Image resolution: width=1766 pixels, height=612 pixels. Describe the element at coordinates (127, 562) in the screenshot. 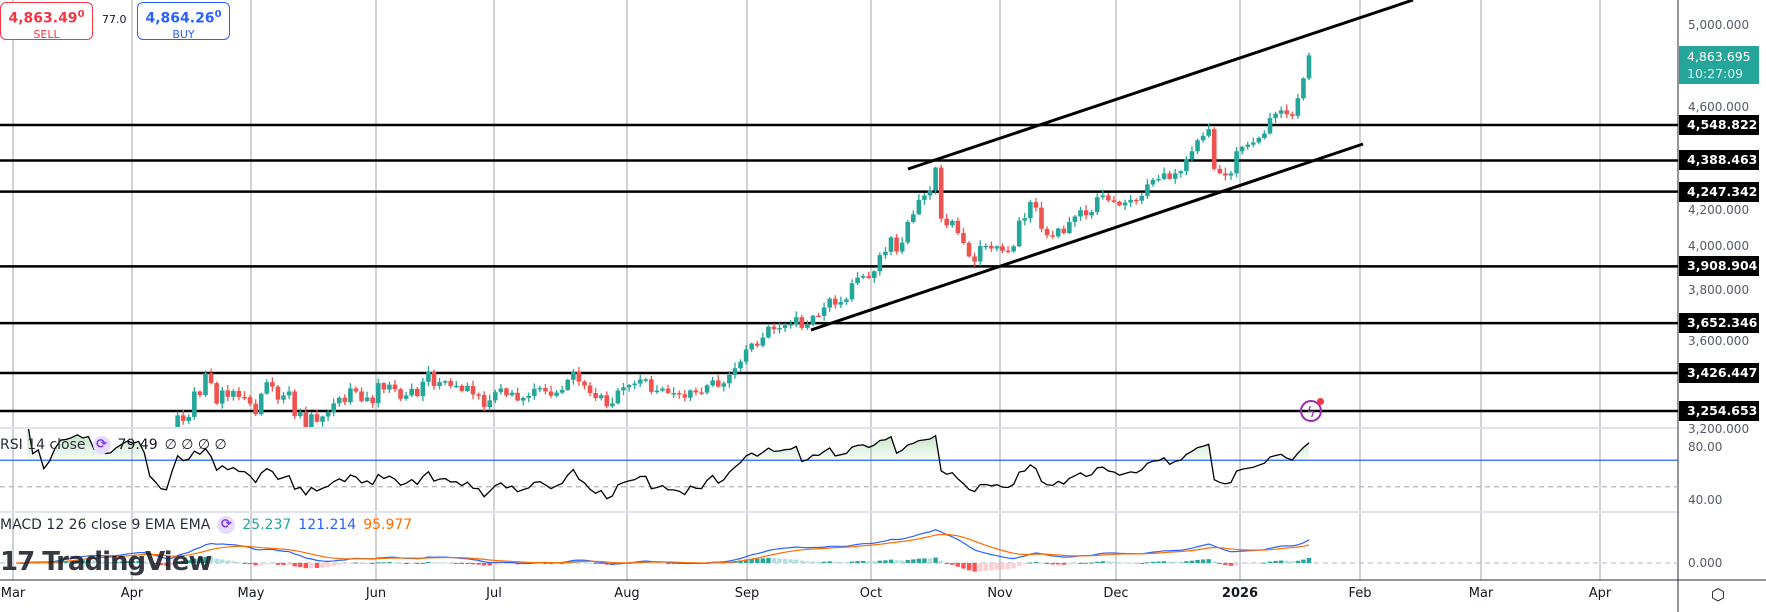

I see `watermark-text: TradingView` at that location.